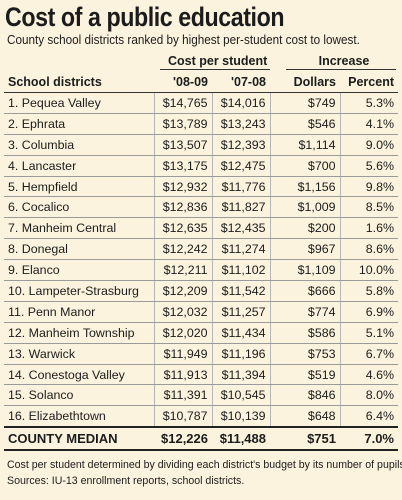  What do you see at coordinates (368, 166) in the screenshot?
I see `increase-percent: 5.6%` at bounding box center [368, 166].